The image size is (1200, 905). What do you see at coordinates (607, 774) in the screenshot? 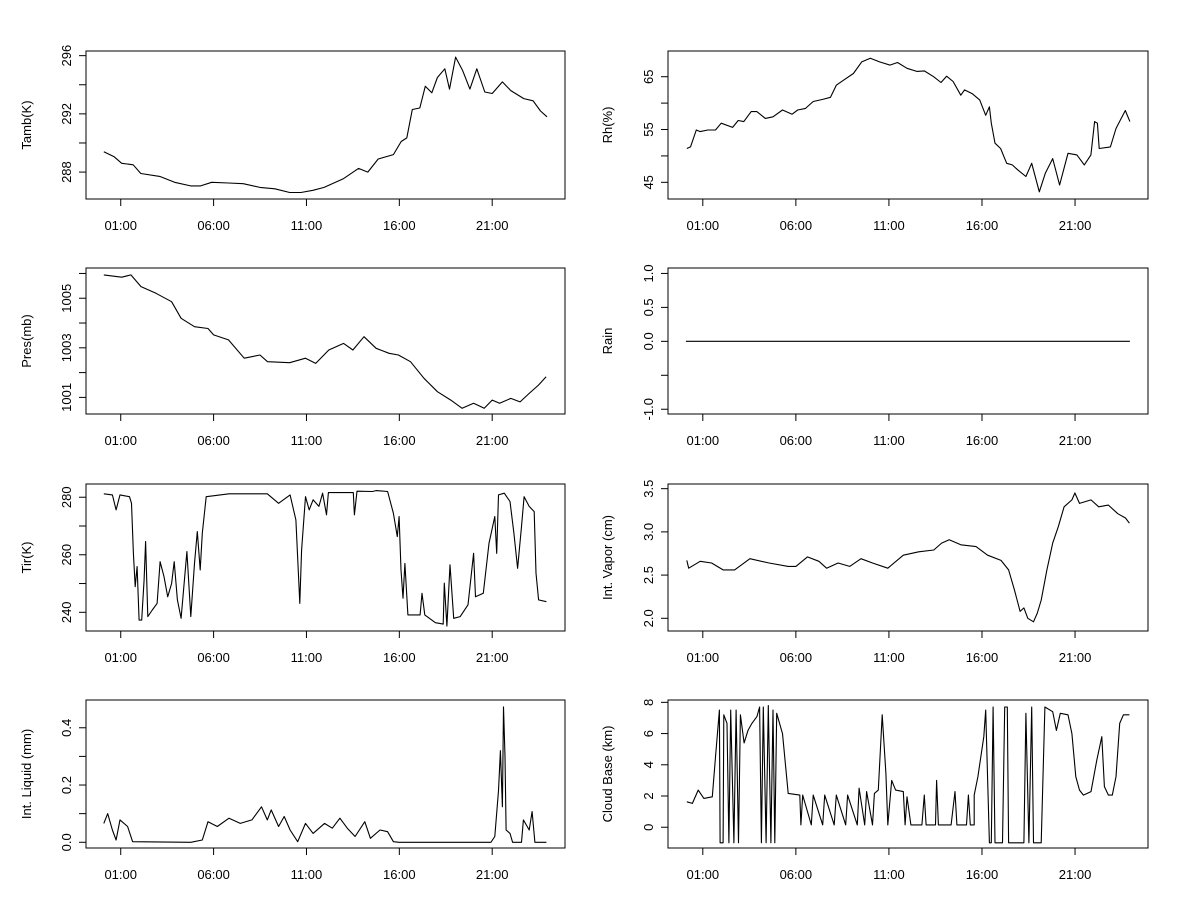
I see `y-axis-title: Cloud Base (km)` at bounding box center [607, 774].